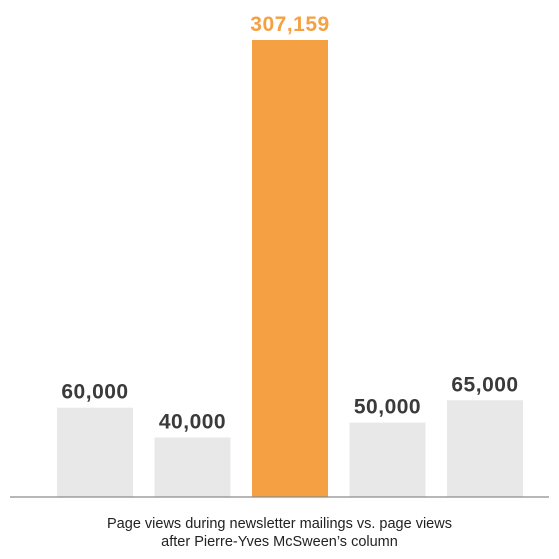 This screenshot has height=559, width=559. I want to click on bar-value-label: 40,000, so click(192, 421).